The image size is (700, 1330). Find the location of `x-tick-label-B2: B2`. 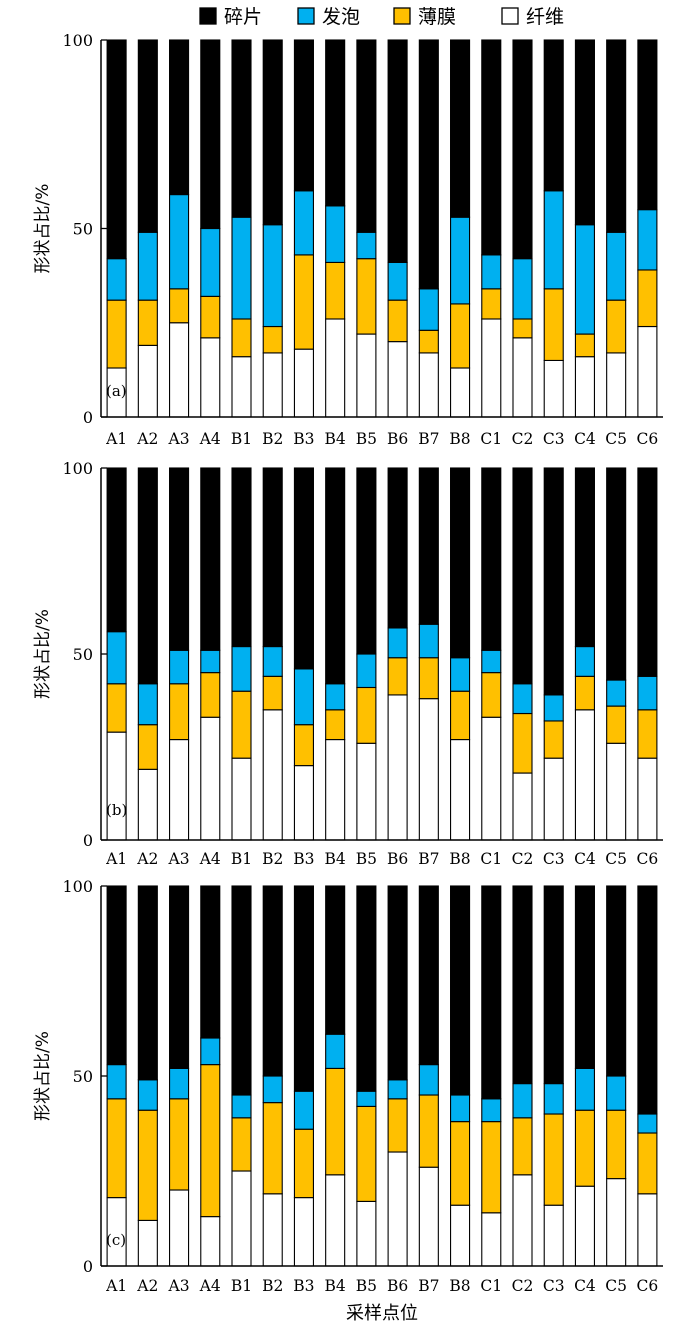

x-tick-label-B2: B2 is located at coordinates (272, 439).